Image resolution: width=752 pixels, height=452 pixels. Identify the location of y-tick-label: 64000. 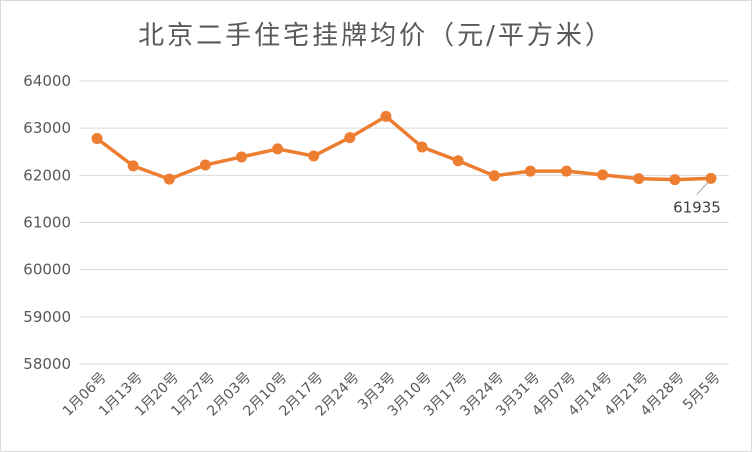
(47, 81).